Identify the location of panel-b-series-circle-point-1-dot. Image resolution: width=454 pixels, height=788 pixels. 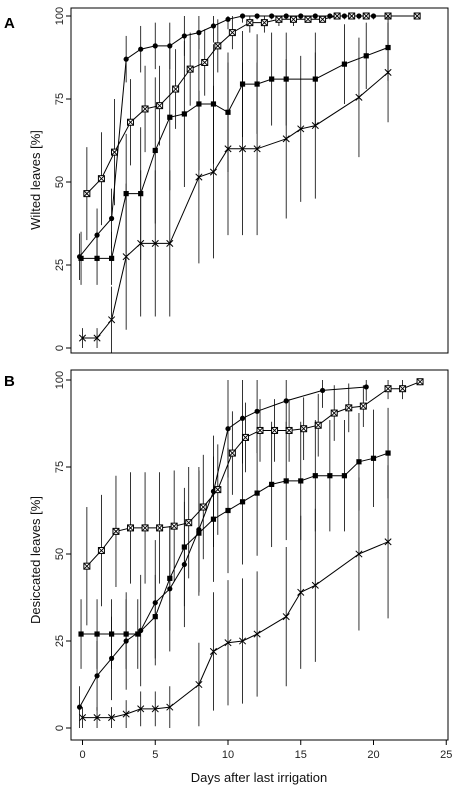
(97, 676).